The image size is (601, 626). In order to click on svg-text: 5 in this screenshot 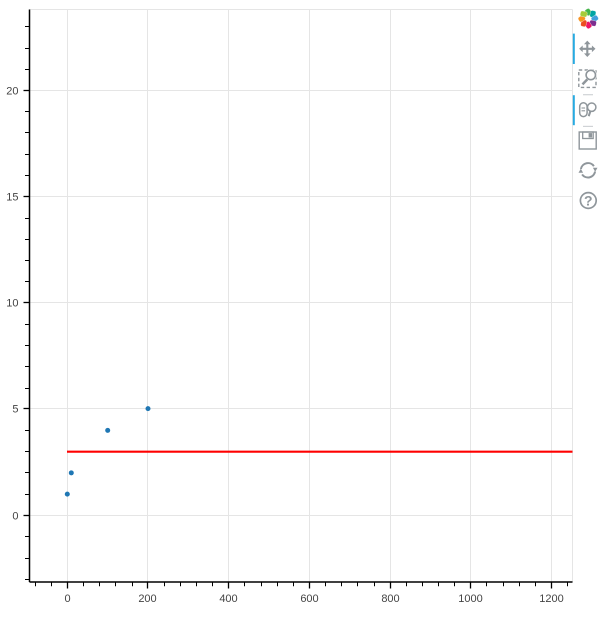, I will do `click(15, 410)`.